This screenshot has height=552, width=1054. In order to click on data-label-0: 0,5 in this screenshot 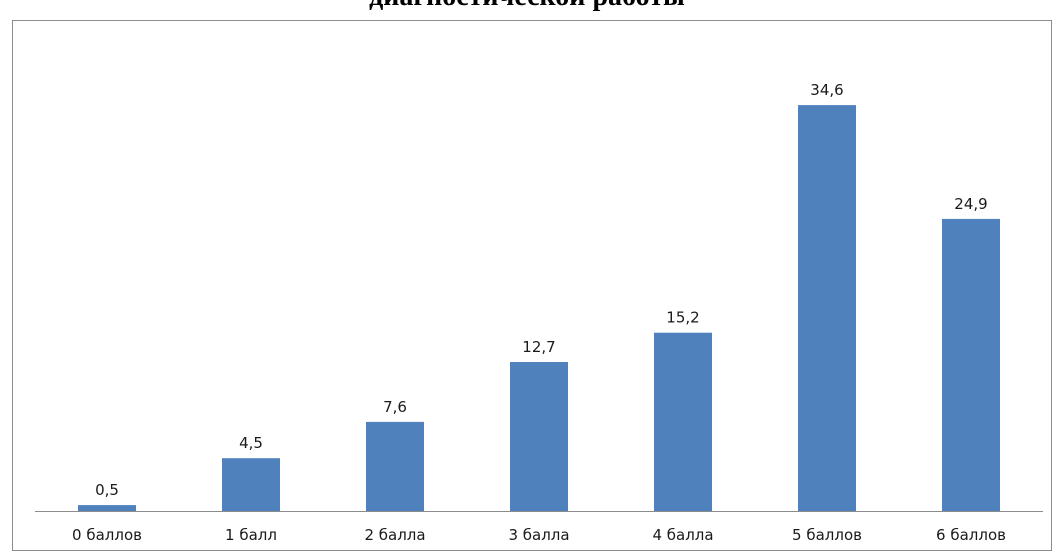, I will do `click(107, 490)`.